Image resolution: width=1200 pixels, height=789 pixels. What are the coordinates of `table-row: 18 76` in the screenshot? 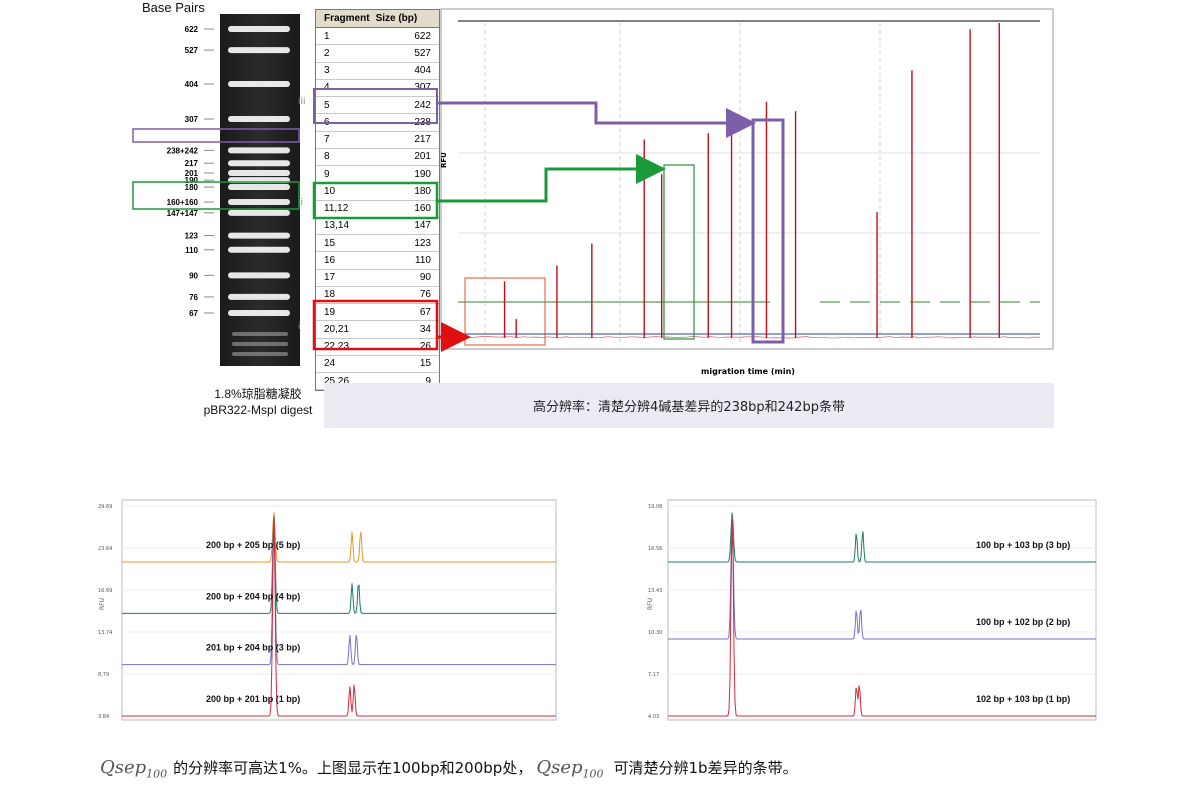 It's located at (377, 295).